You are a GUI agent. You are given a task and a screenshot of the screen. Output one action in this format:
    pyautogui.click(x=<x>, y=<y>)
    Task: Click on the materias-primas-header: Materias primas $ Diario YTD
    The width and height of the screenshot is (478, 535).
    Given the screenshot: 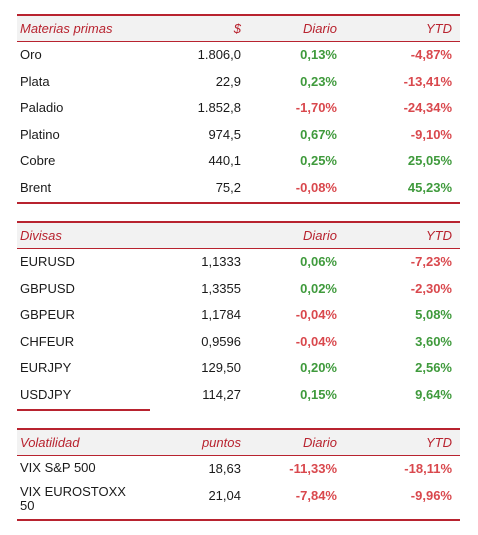 What is the action you would take?
    pyautogui.click(x=238, y=28)
    